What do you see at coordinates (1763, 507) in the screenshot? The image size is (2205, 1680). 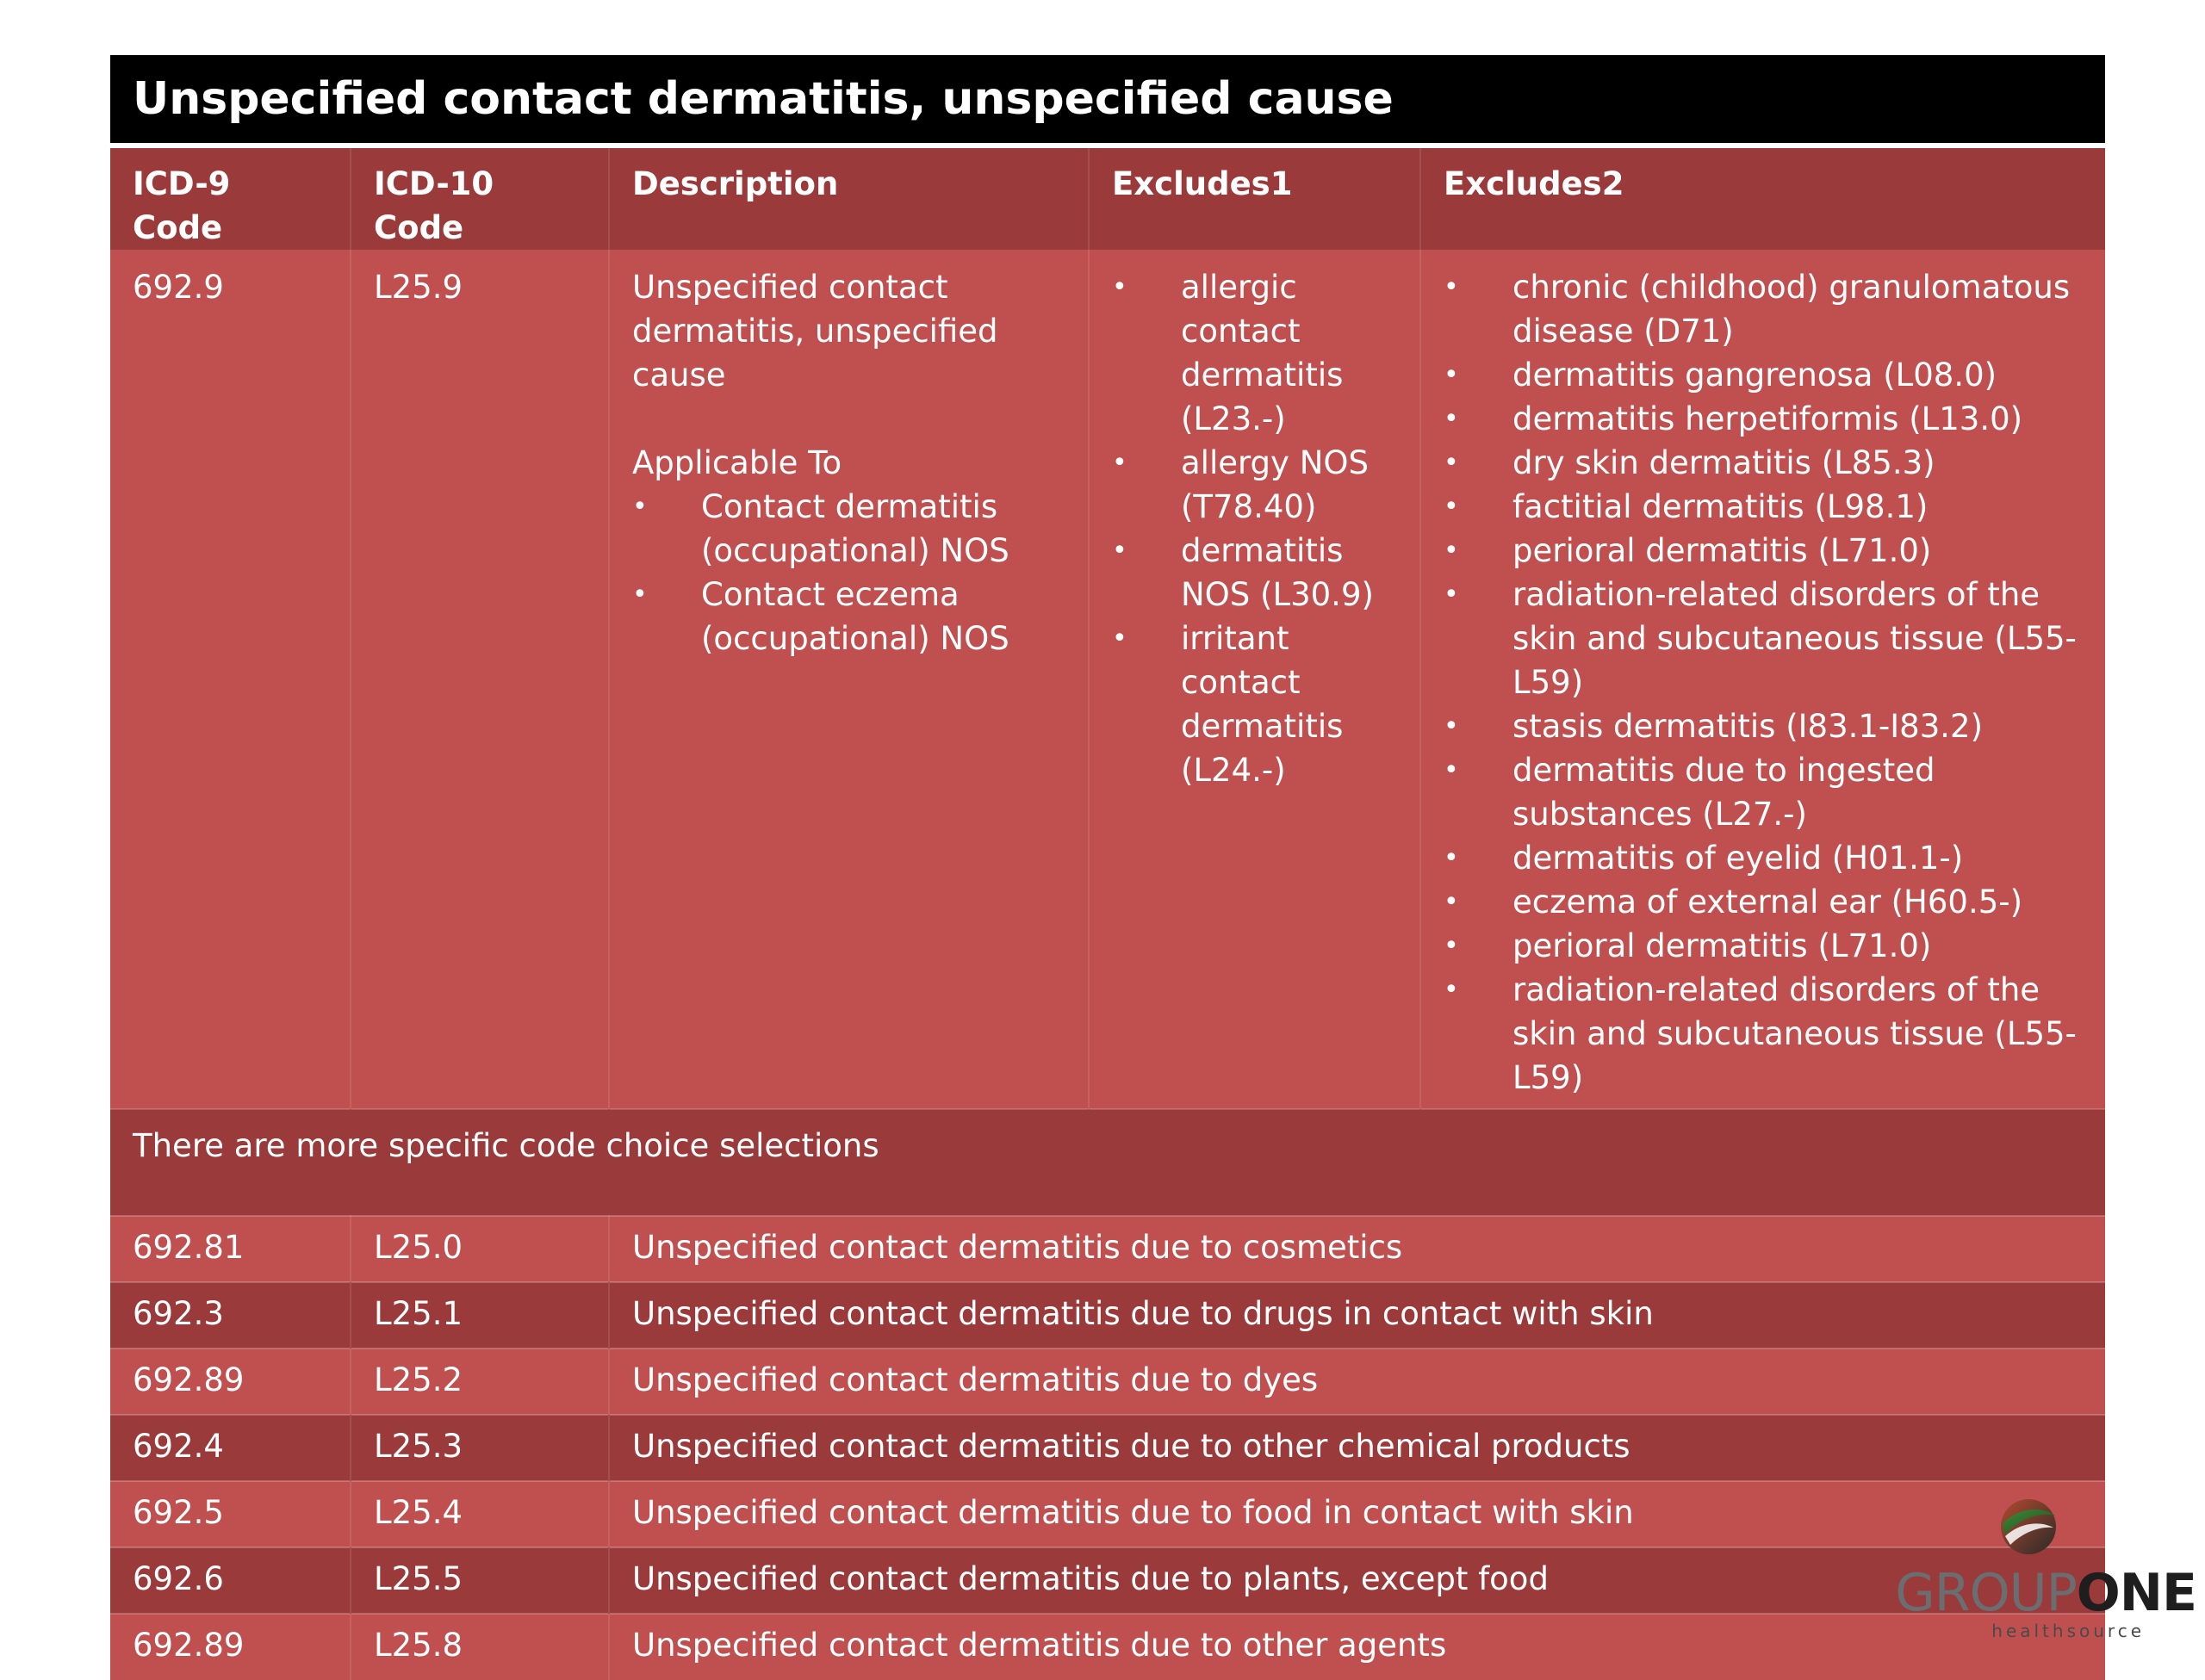 I see `list-item: factitial dermatitis (L98.1)` at bounding box center [1763, 507].